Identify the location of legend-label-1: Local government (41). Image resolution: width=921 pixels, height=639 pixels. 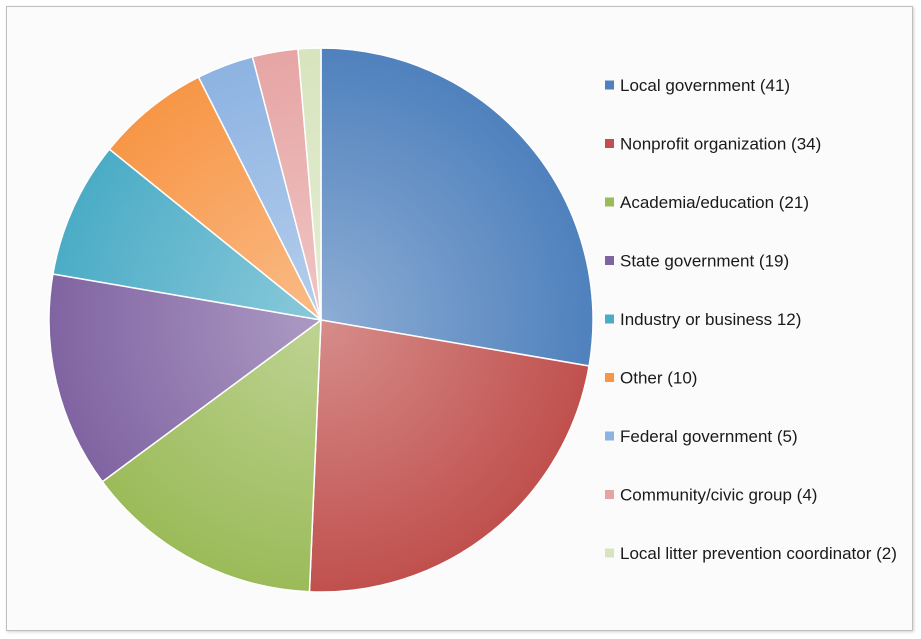
(705, 85).